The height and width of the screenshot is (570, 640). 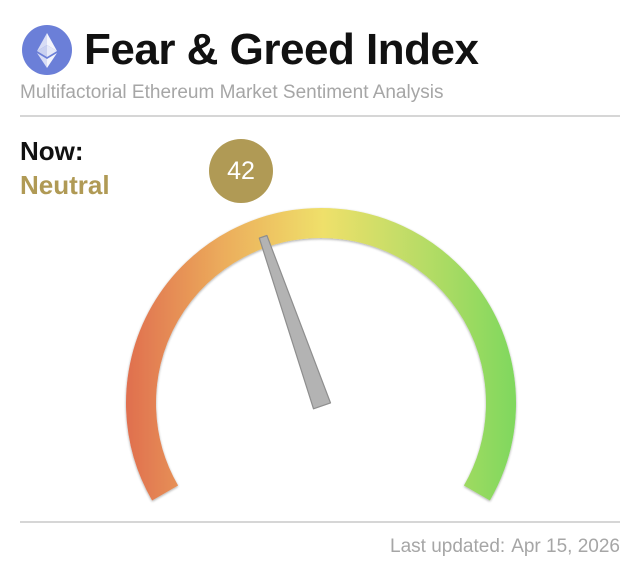 I want to click on last-updated-label: Last updated:, so click(x=448, y=546).